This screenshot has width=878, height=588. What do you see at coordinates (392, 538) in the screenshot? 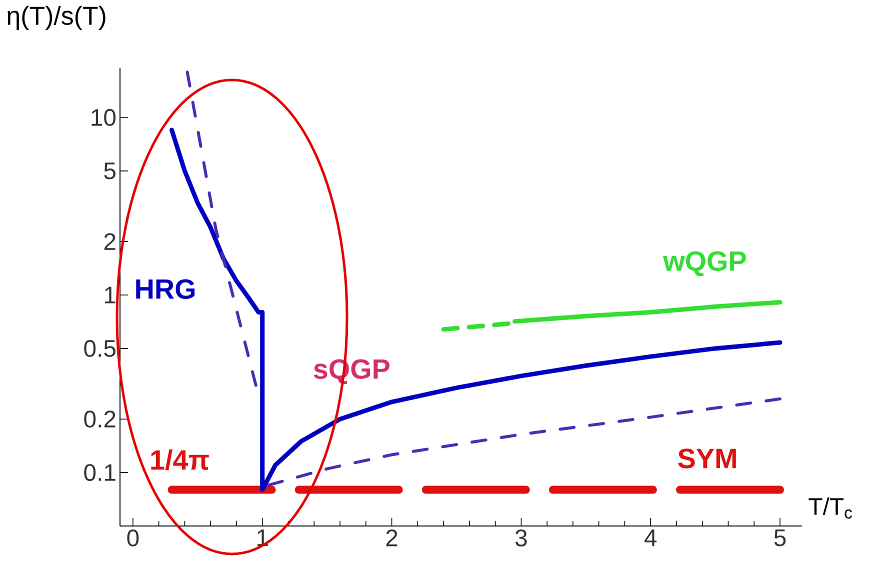
I see `x-tick-label: 2` at bounding box center [392, 538].